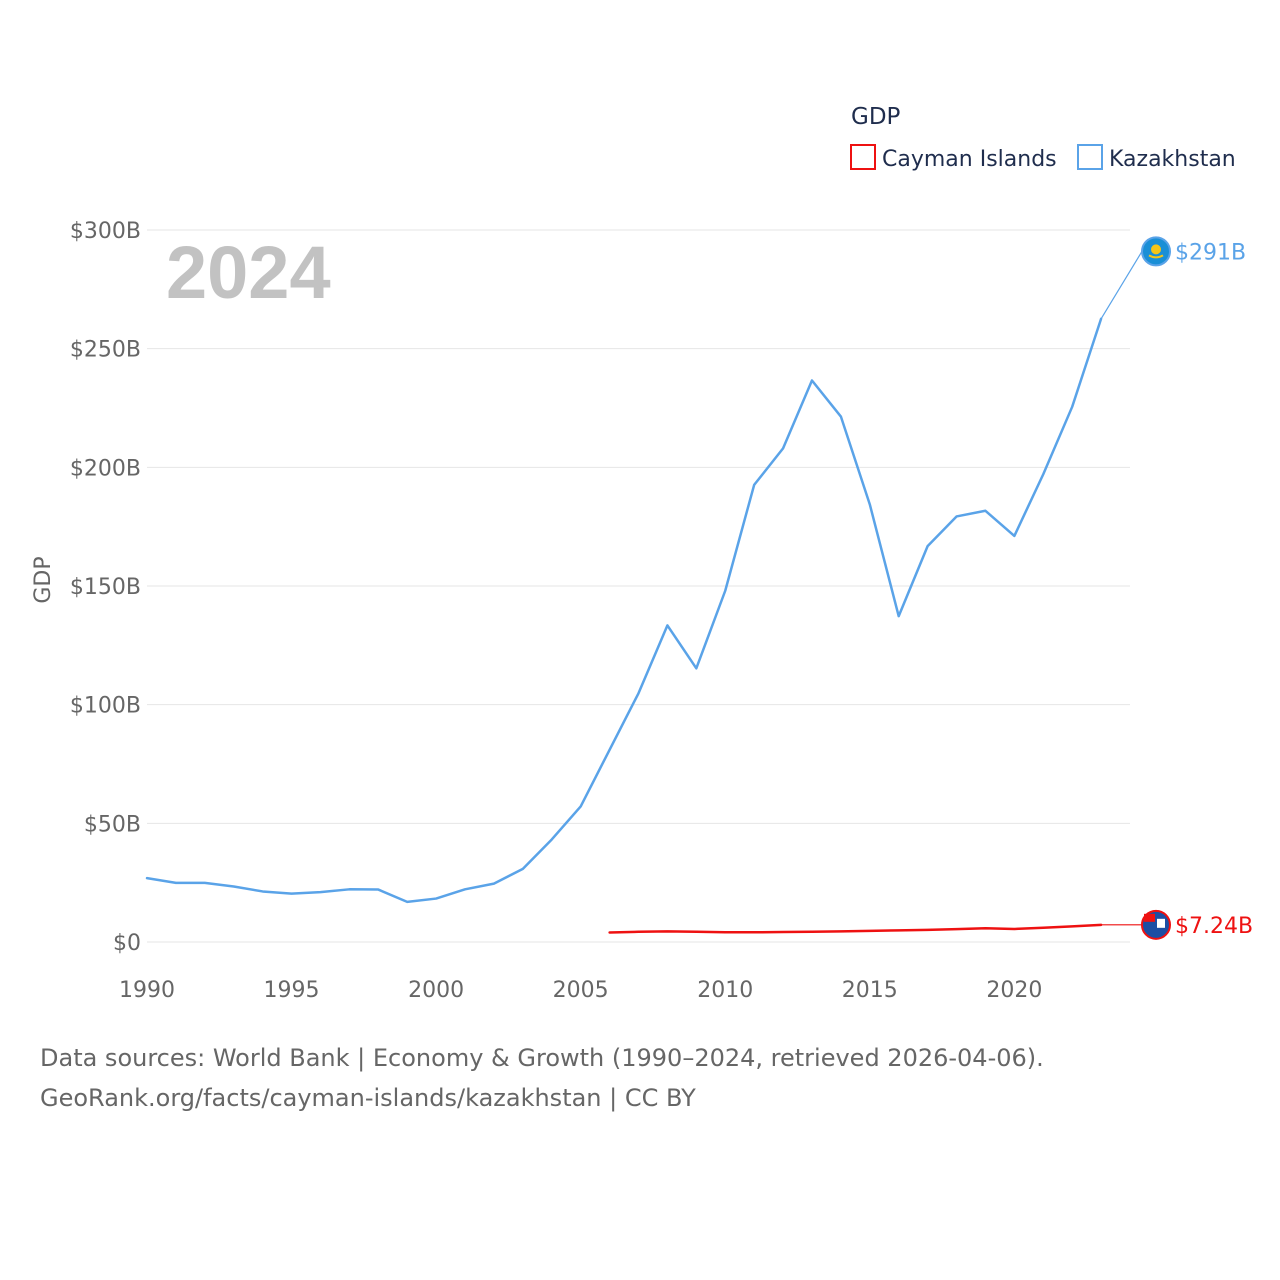  What do you see at coordinates (105, 468) in the screenshot?
I see `y-tick-label: $200B` at bounding box center [105, 468].